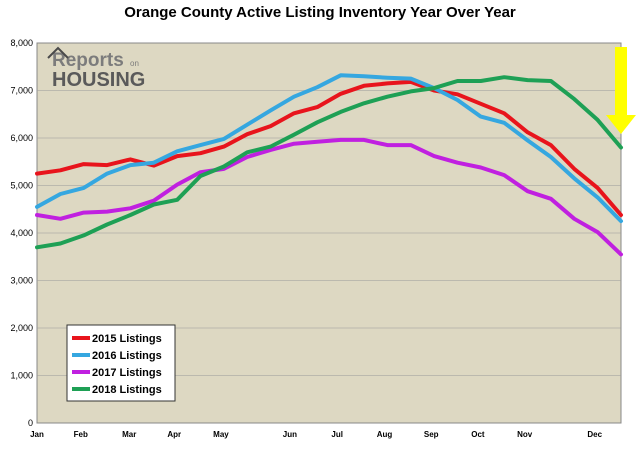 This screenshot has width=640, height=476. I want to click on x-tick-label: May, so click(221, 434).